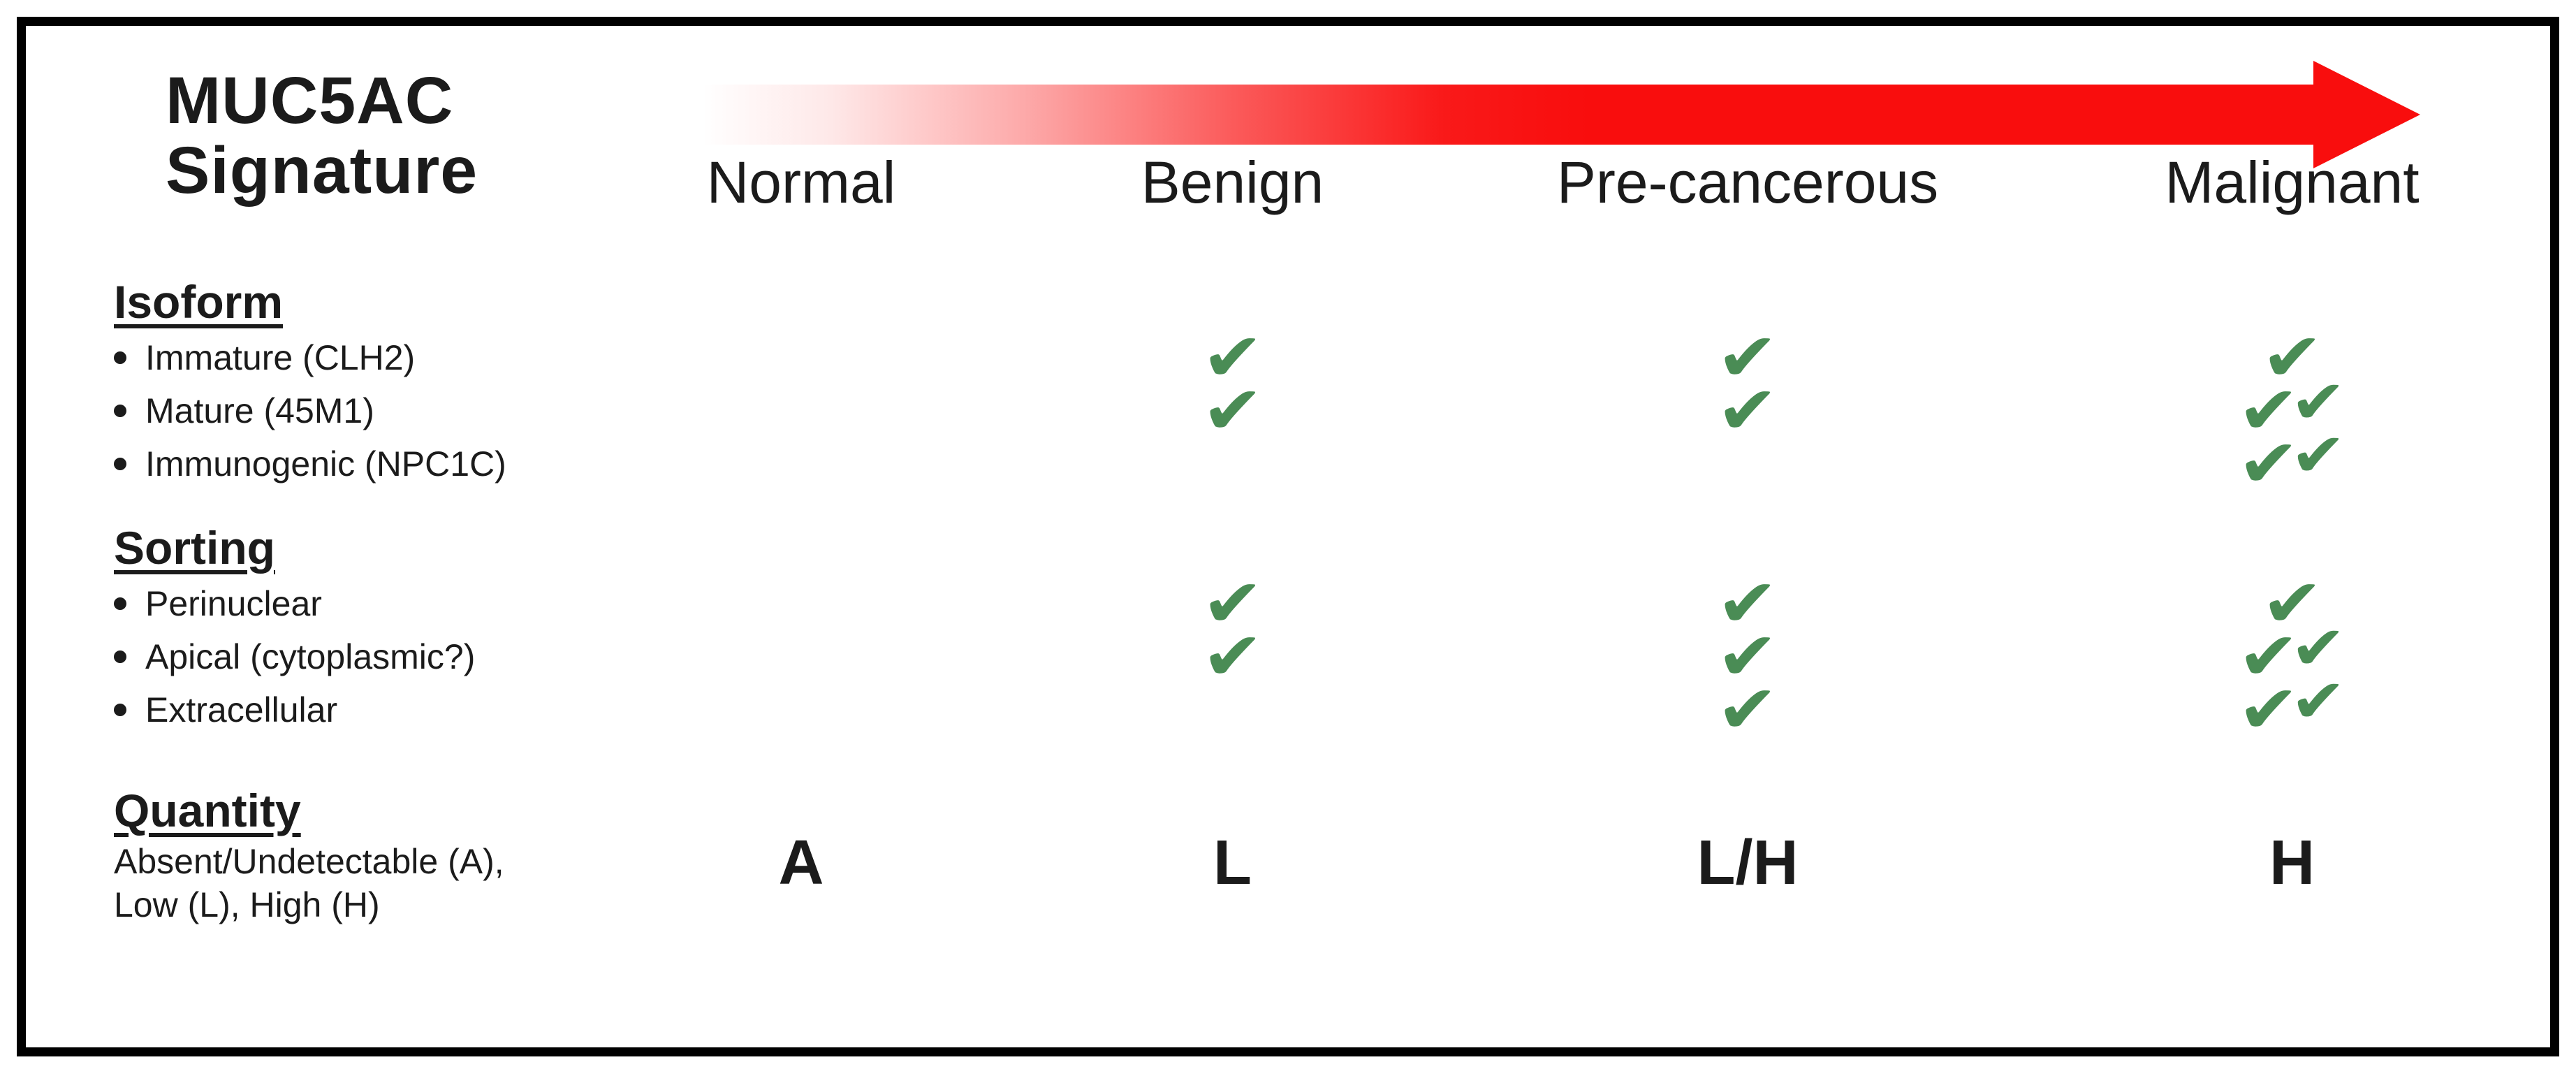 The width and height of the screenshot is (2576, 1083). I want to click on section-heading-sorting: Sorting, so click(194, 548).